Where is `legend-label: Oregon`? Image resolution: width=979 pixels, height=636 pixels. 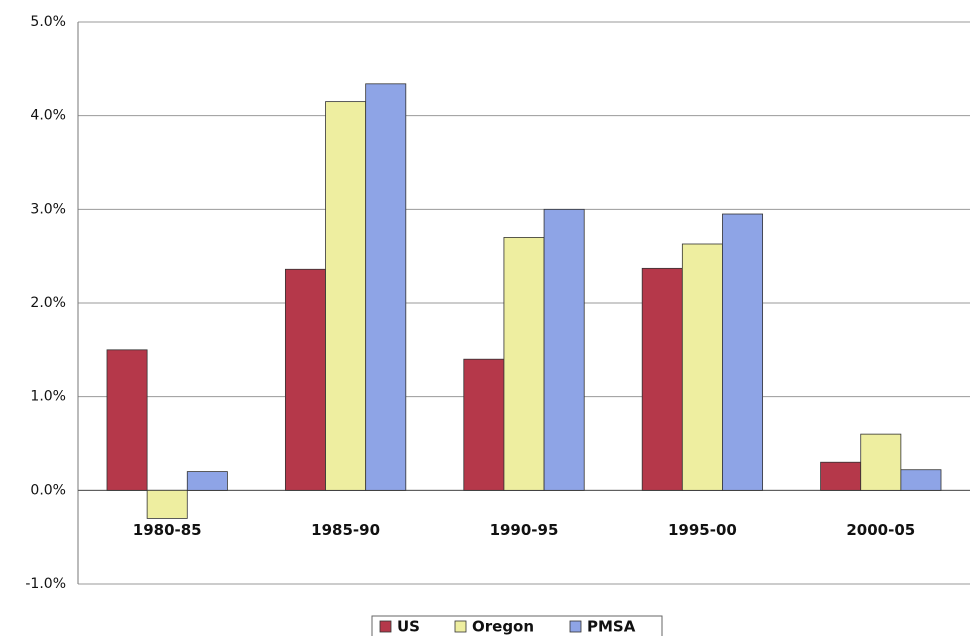 legend-label: Oregon is located at coordinates (503, 627).